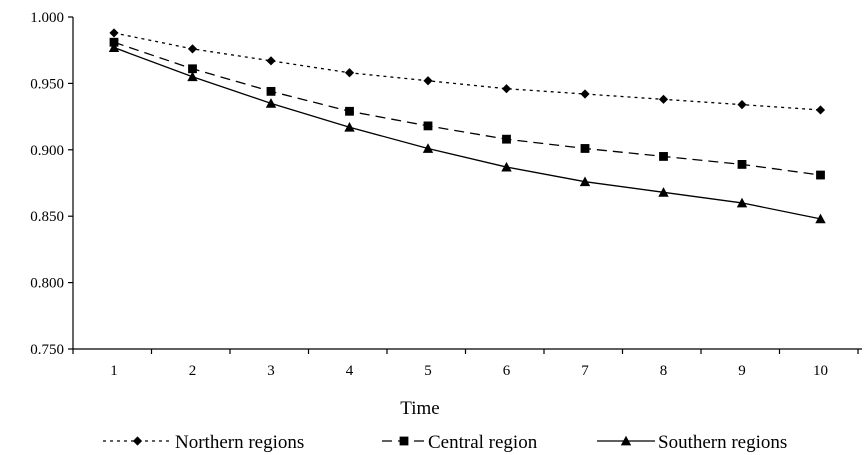 The height and width of the screenshot is (455, 864). I want to click on y-tick-label: 0.900, so click(47, 151).